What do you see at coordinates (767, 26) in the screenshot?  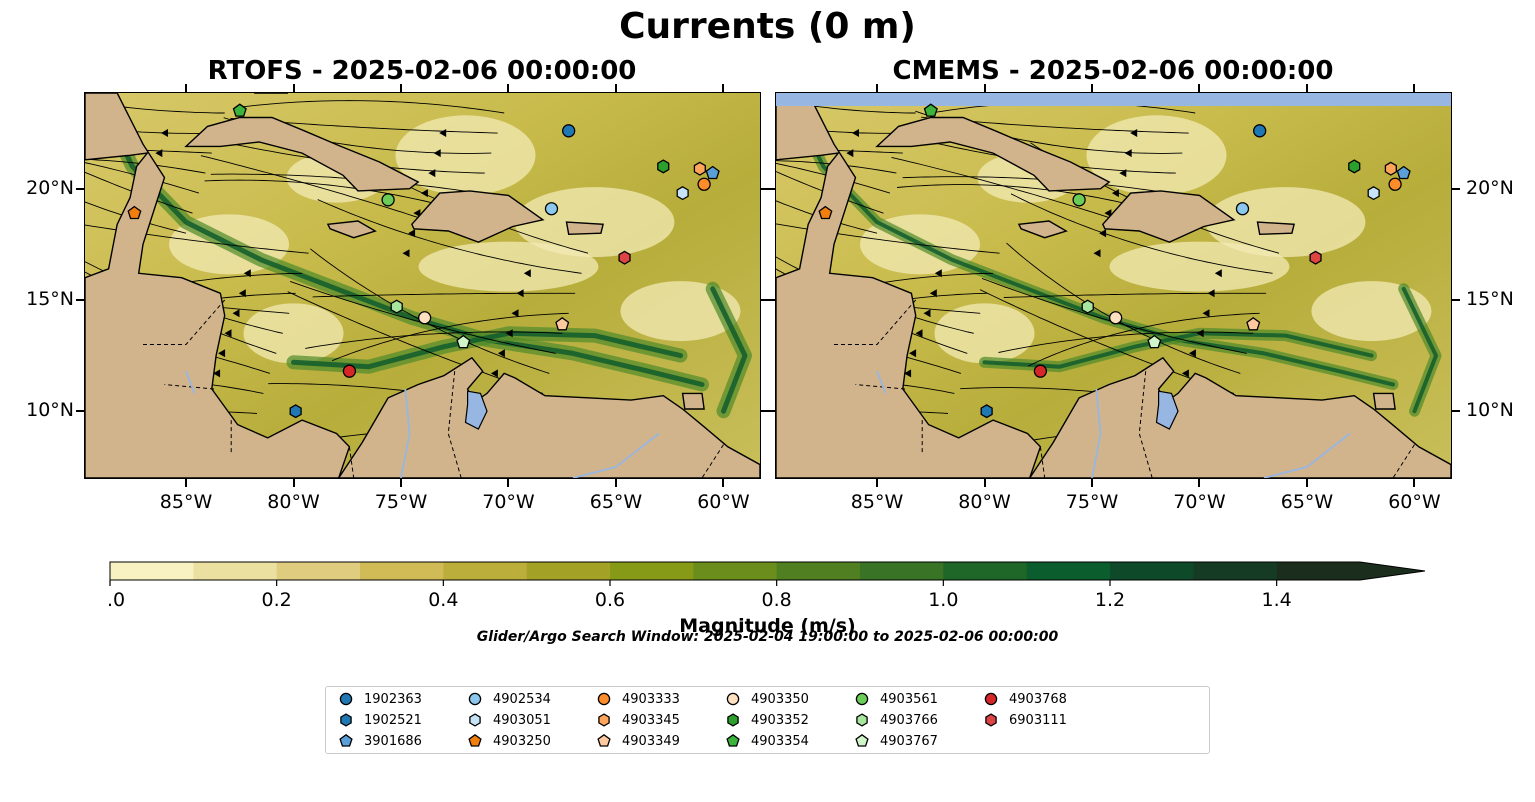 I see `figure-title: Currents (0 m)` at bounding box center [767, 26].